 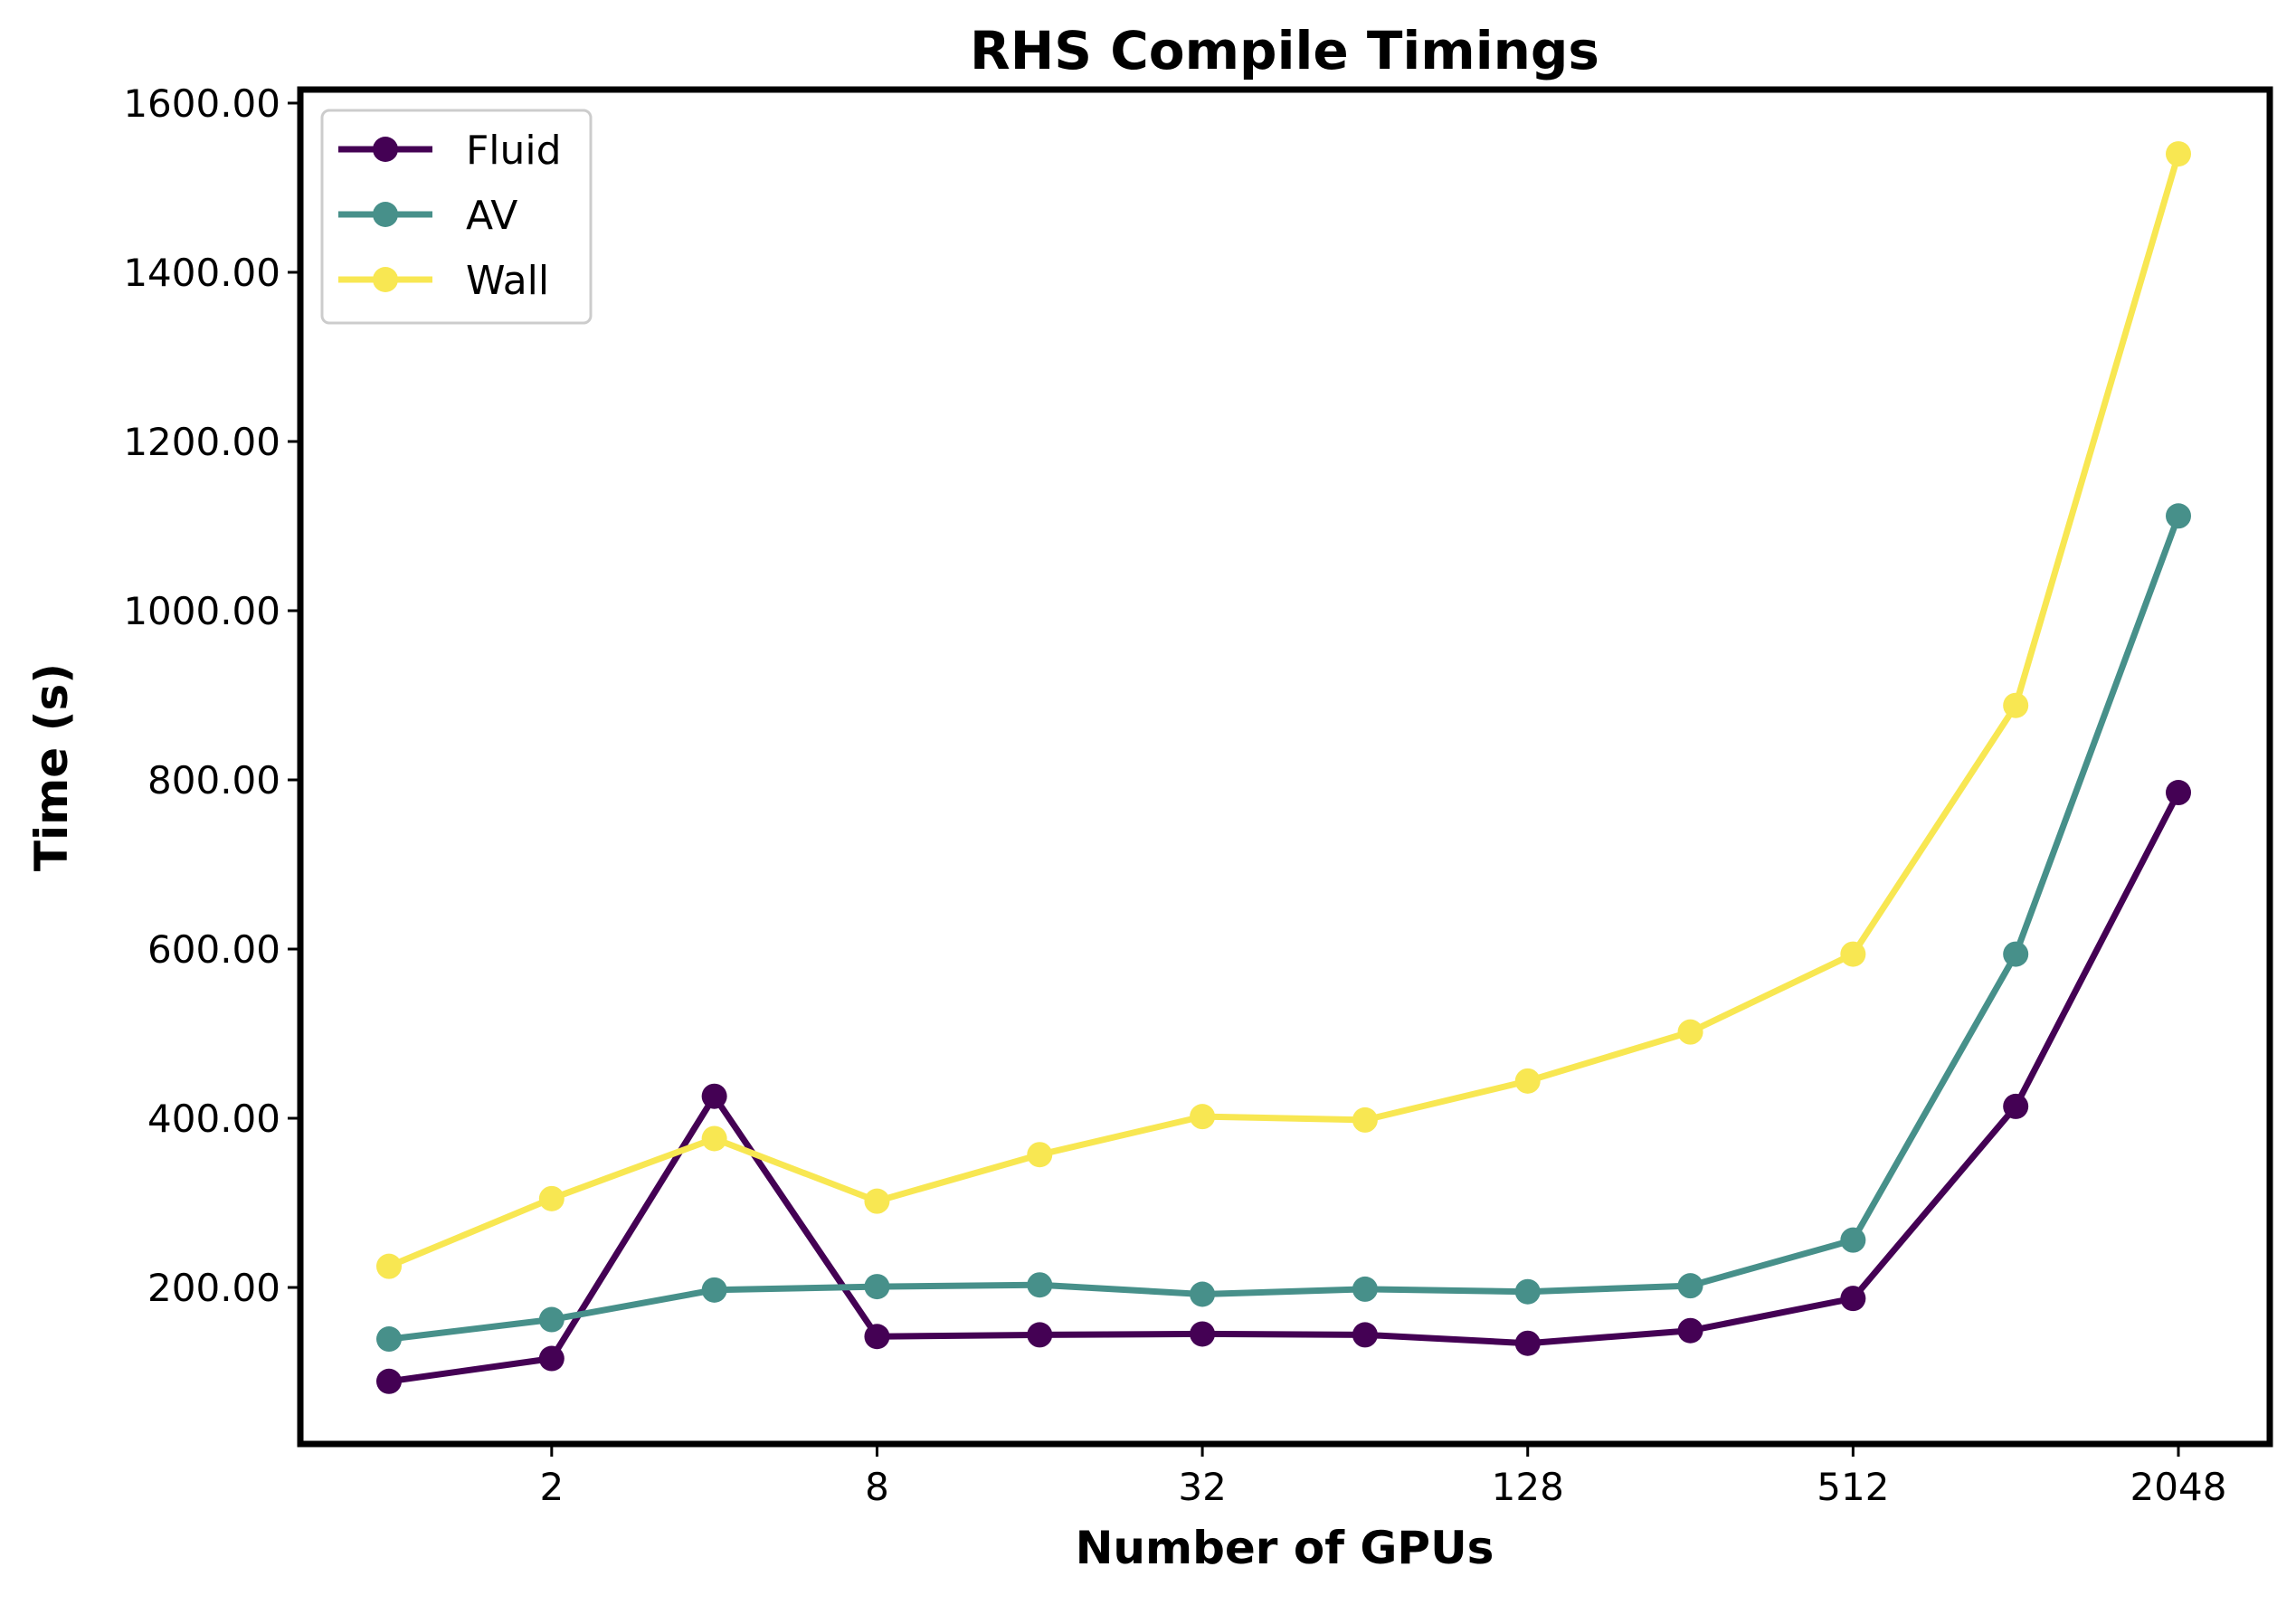 What do you see at coordinates (1528, 1487) in the screenshot?
I see `x-tick-label: 128` at bounding box center [1528, 1487].